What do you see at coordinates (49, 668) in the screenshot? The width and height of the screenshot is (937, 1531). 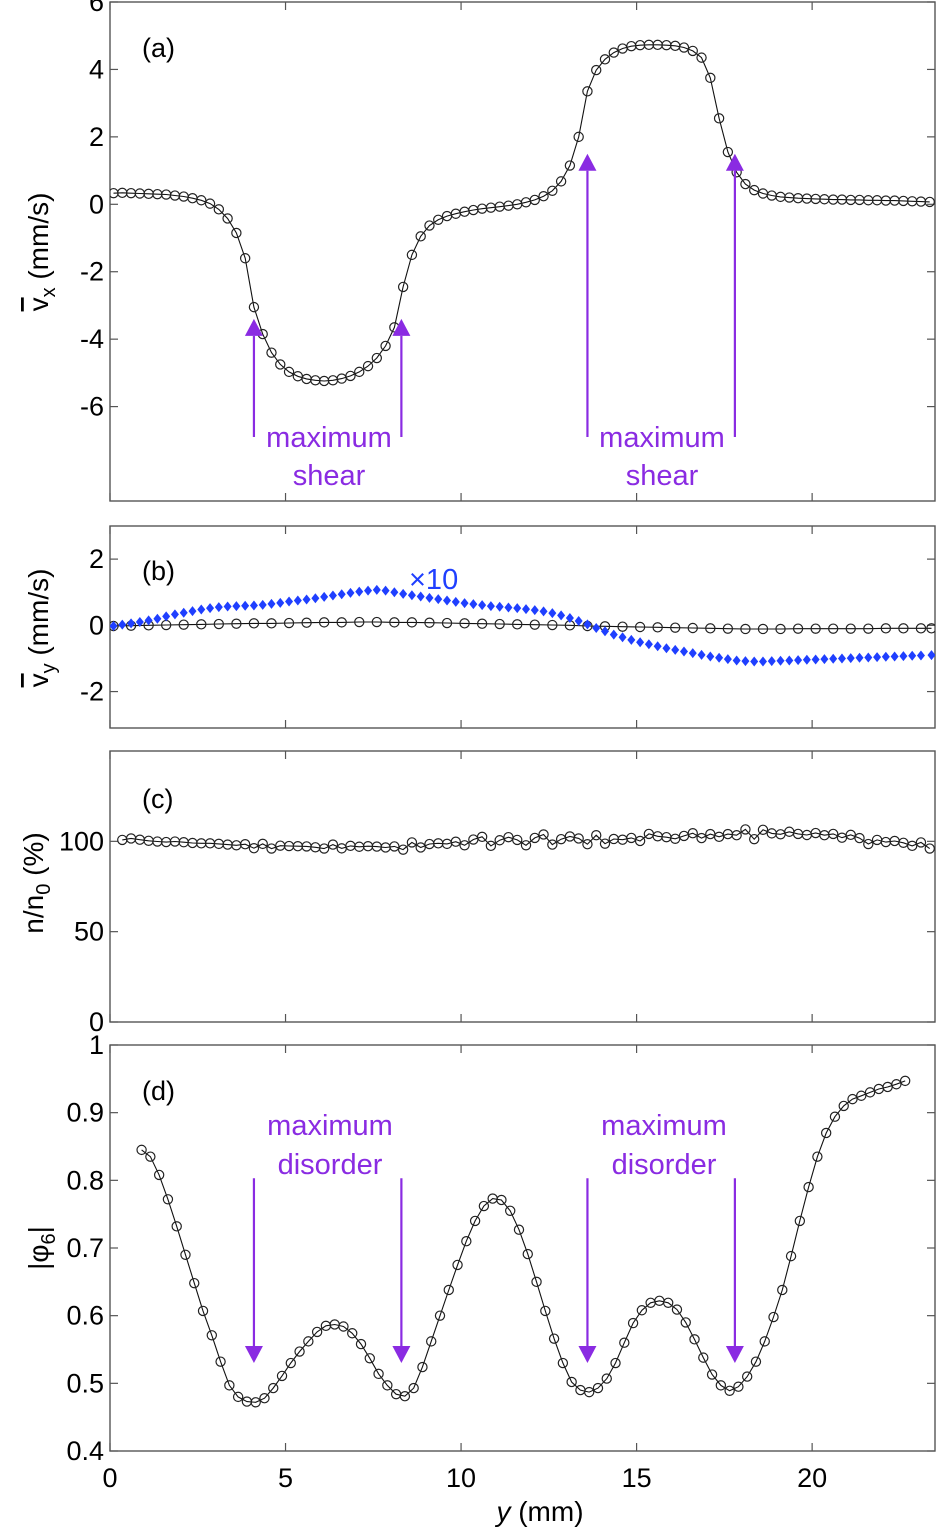 I see `panel-b-ylabel-sub: y` at bounding box center [49, 668].